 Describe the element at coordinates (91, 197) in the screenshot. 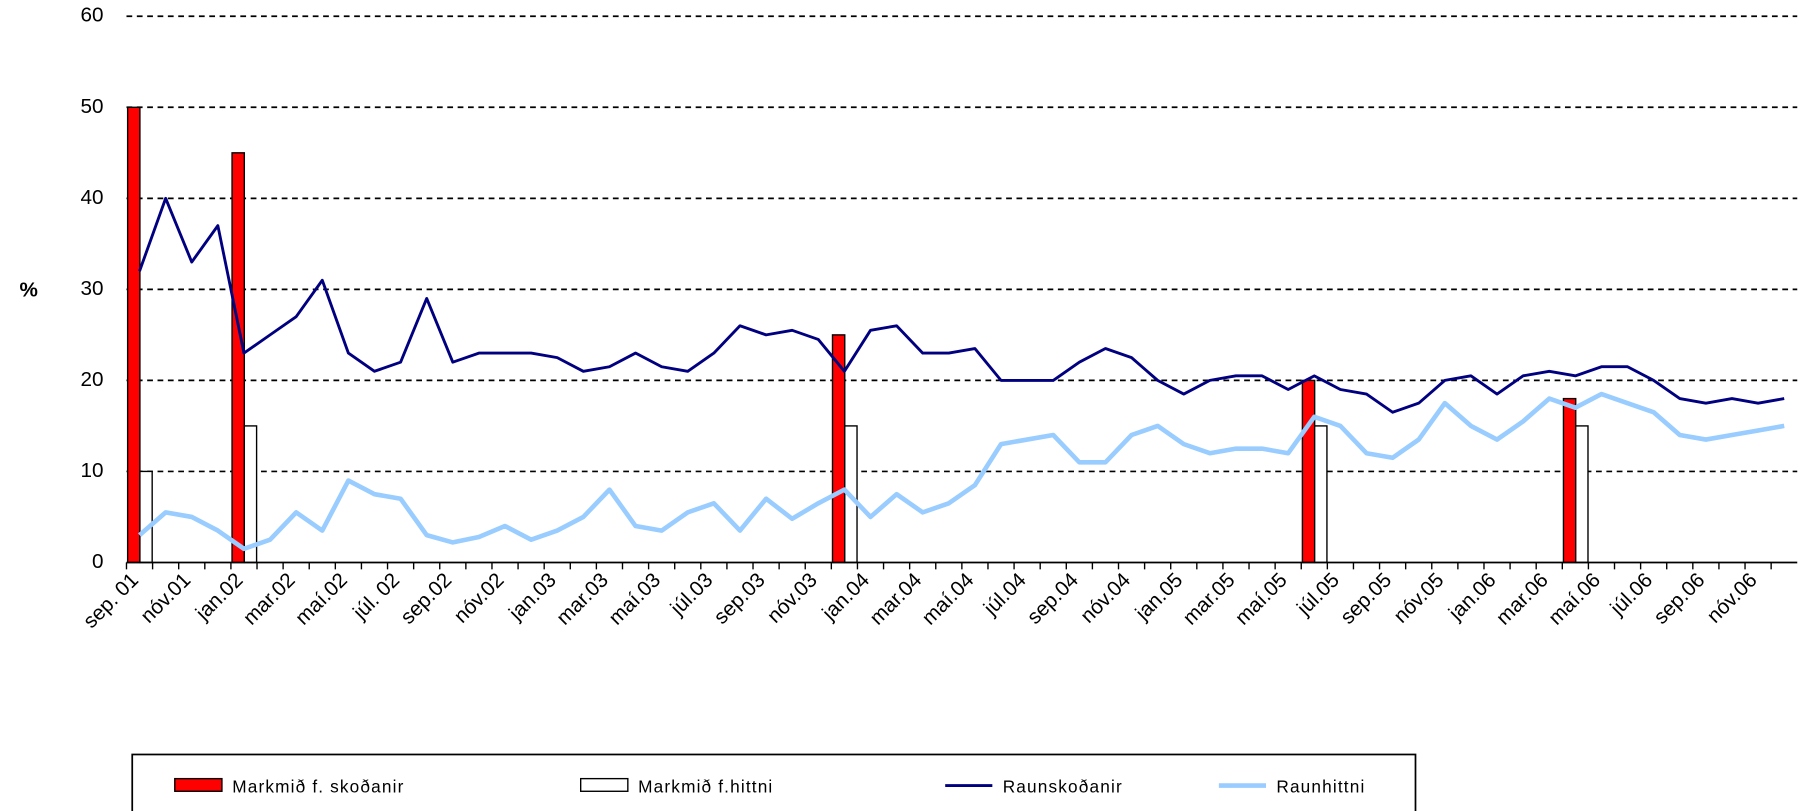

I see `y-tick-label: 40` at that location.